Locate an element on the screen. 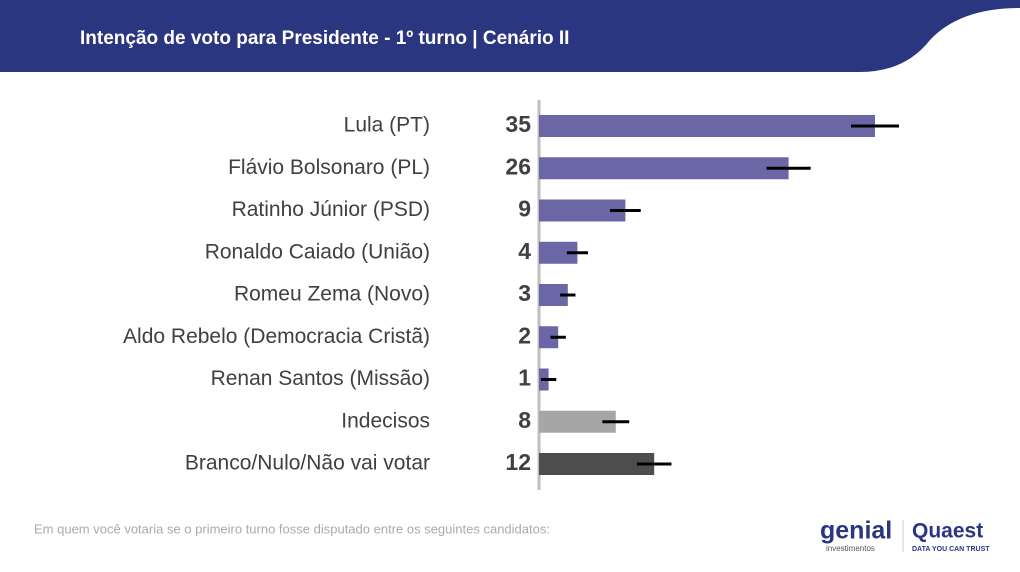 This screenshot has width=1020, height=572. value-label: 35 is located at coordinates (518, 124).